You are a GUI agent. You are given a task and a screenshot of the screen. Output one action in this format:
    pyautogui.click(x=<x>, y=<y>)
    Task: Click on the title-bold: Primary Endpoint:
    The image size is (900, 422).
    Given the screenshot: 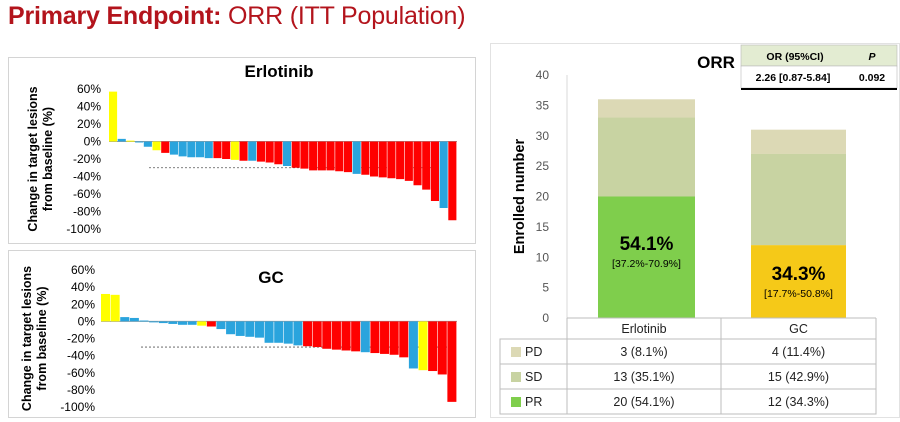 What is the action you would take?
    pyautogui.click(x=115, y=16)
    